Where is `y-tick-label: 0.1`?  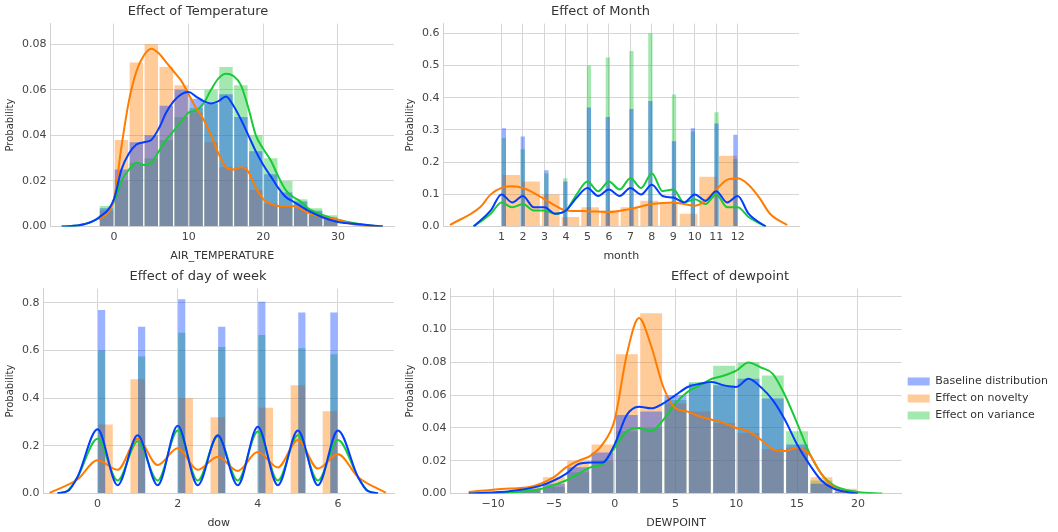
y-tick-label: 0.1 is located at coordinates (430, 194).